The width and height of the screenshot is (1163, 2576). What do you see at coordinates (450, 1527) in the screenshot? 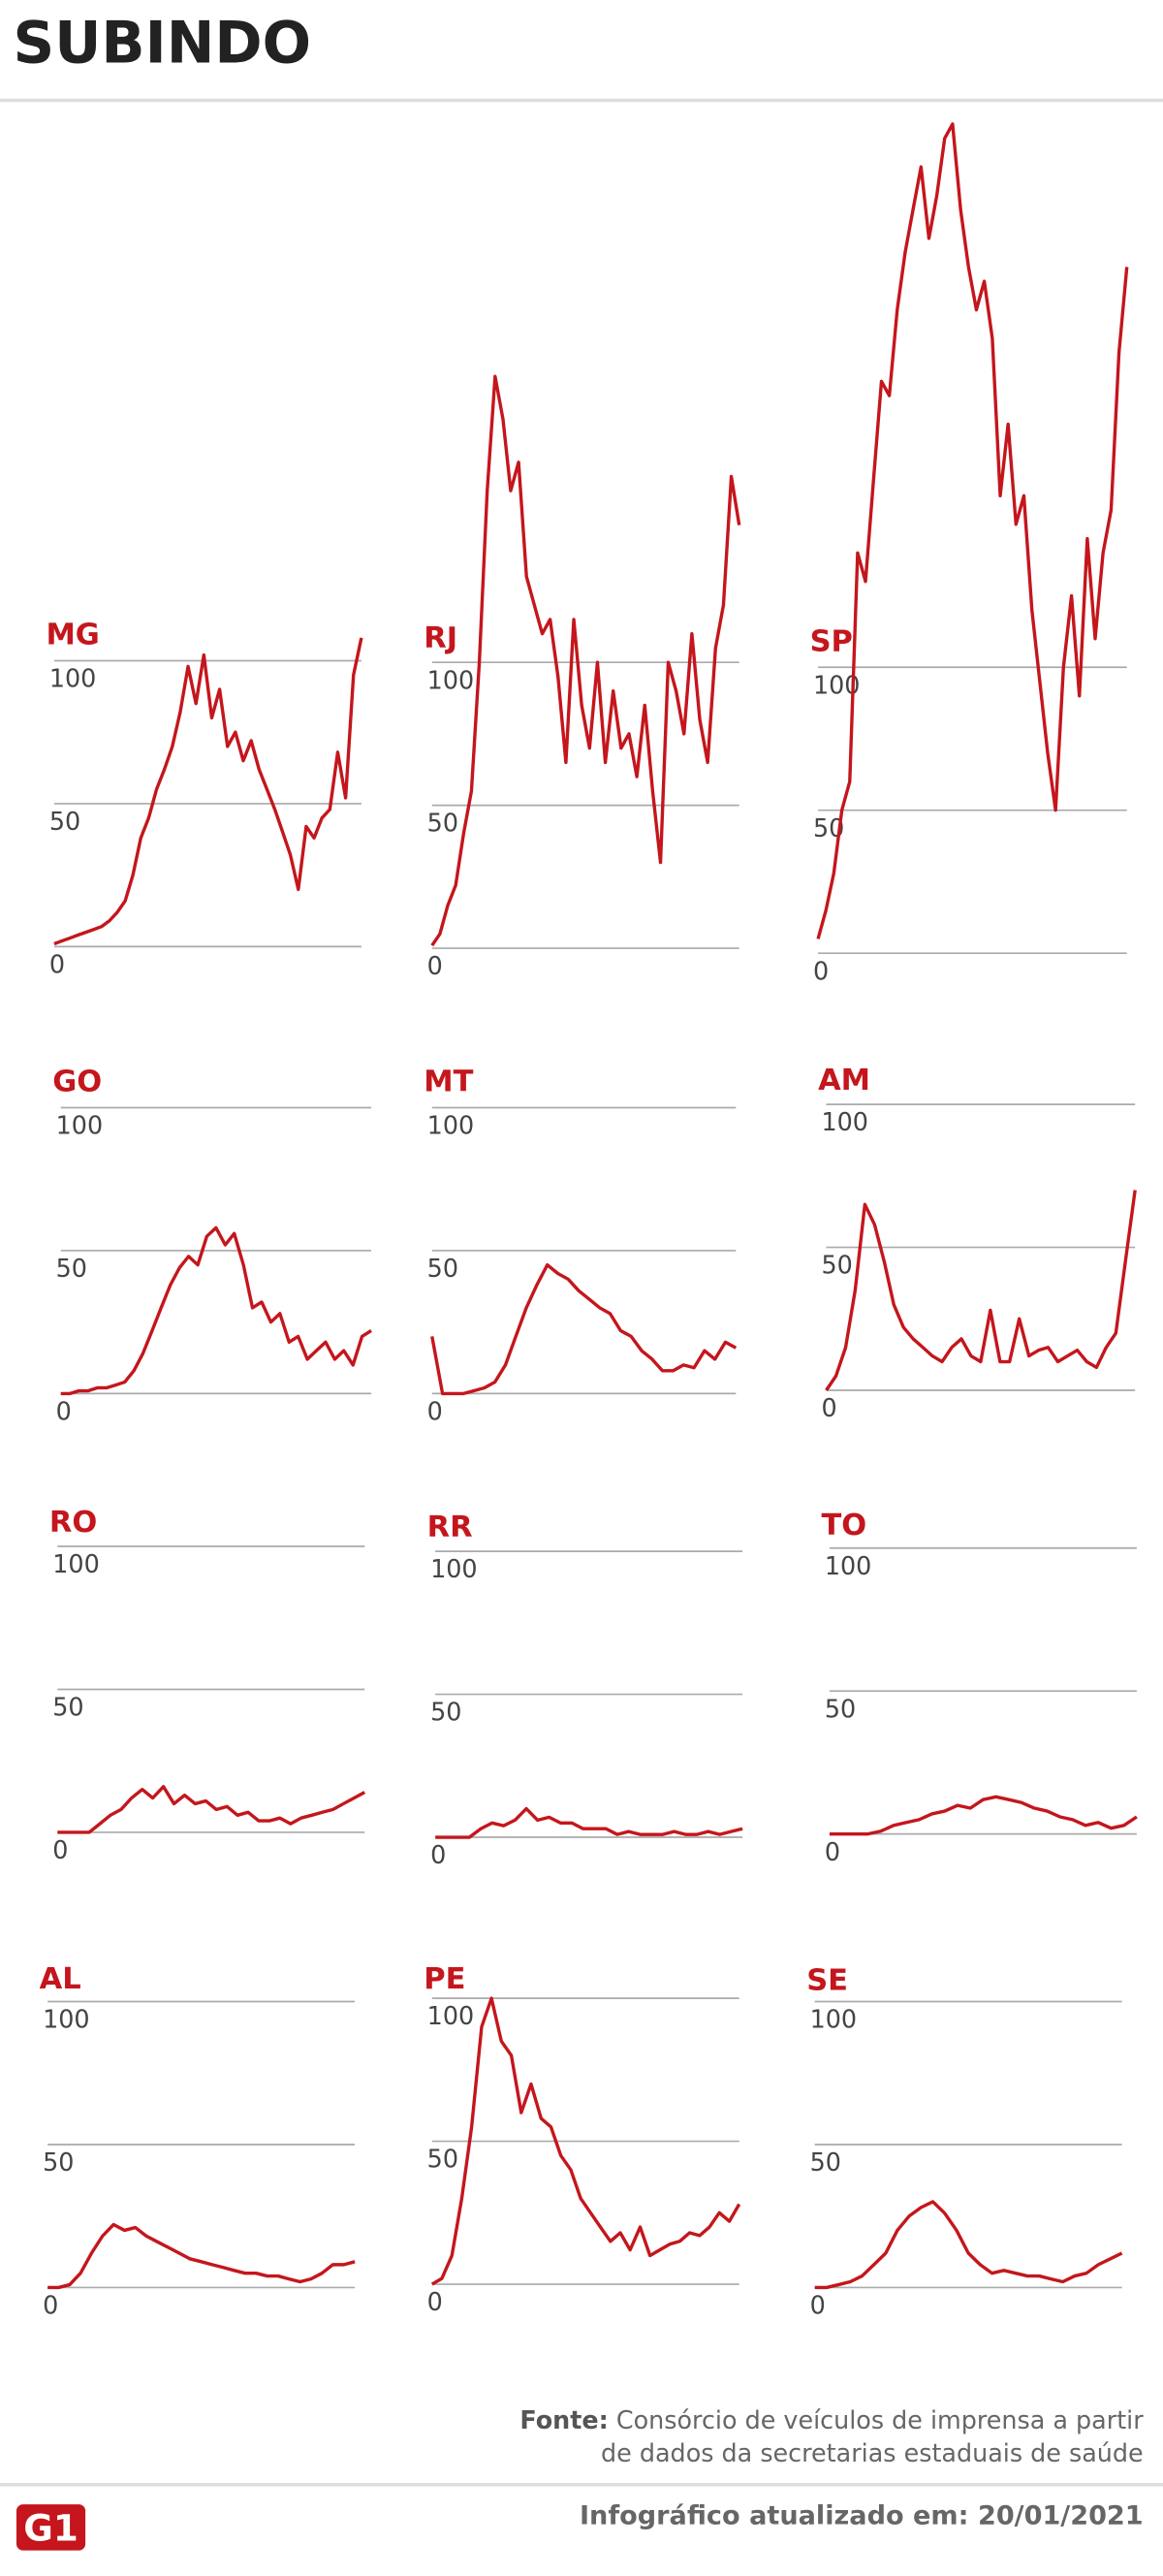
I see `chart-title: RR` at bounding box center [450, 1527].